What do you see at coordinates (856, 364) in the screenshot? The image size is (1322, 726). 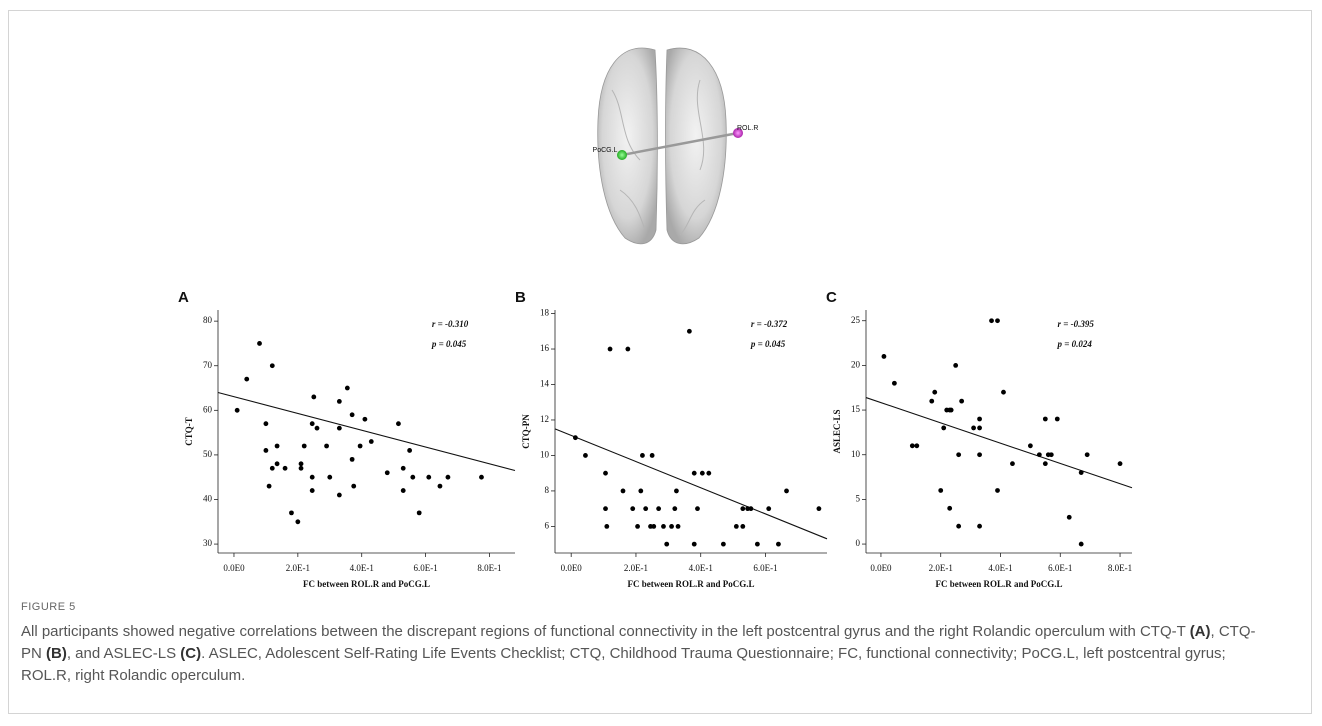 I see `y-tick-label: 20` at bounding box center [856, 364].